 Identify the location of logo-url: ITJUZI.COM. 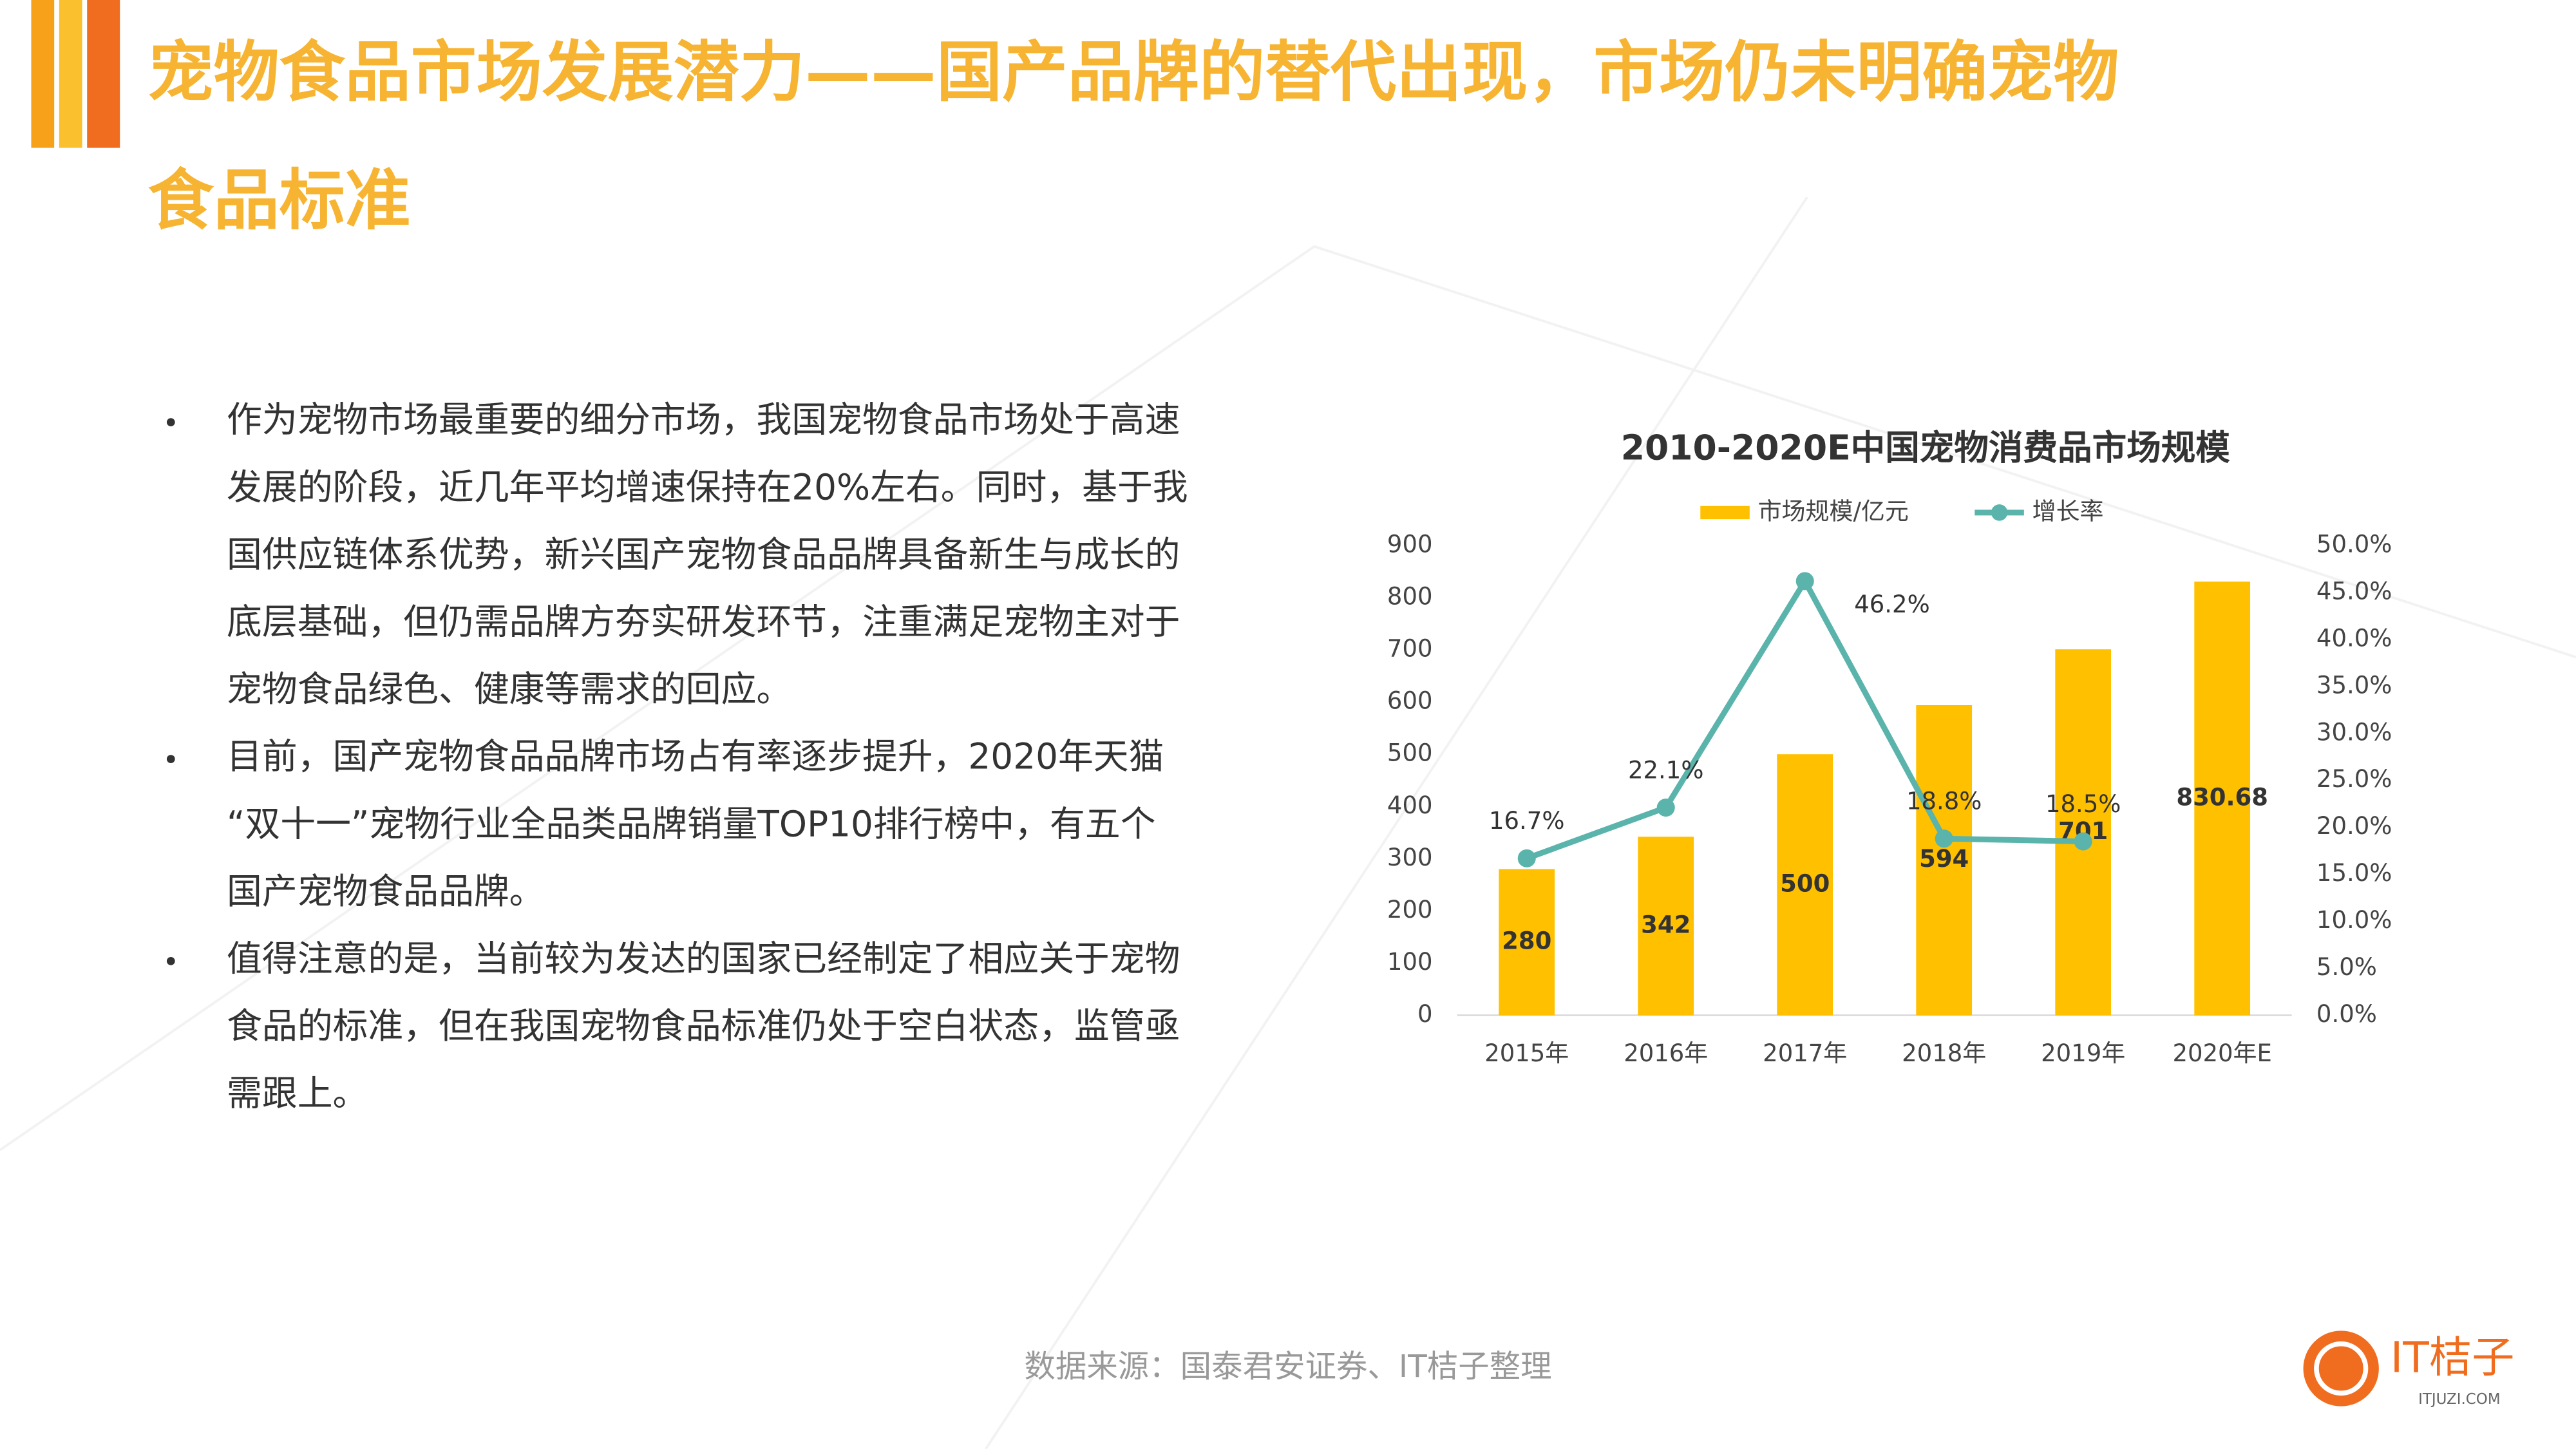
(2460, 1399).